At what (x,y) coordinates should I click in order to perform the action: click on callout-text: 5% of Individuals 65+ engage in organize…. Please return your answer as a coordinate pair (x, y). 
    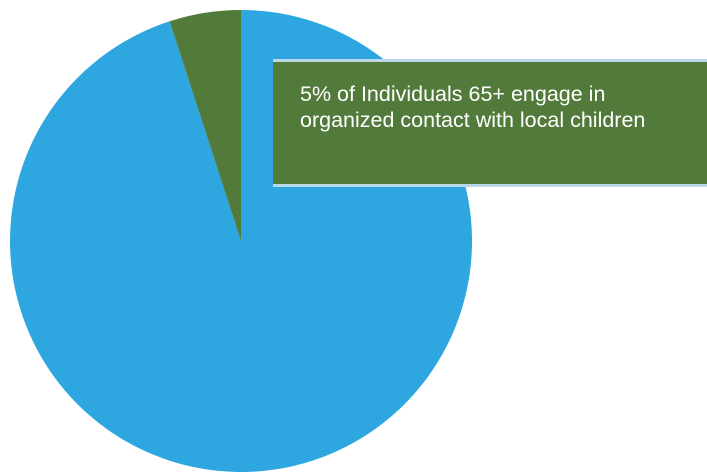
    Looking at the image, I should click on (473, 107).